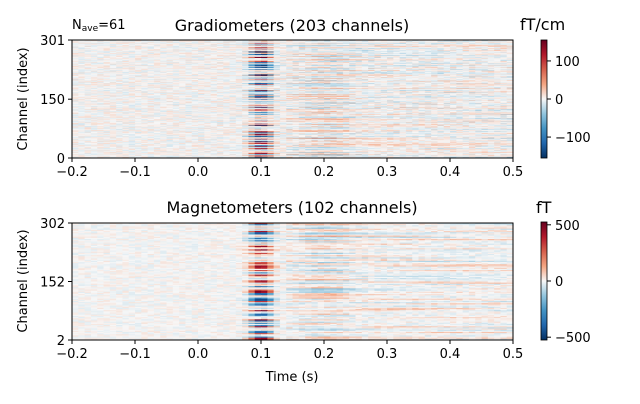  What do you see at coordinates (111, 25) in the screenshot?
I see `nave-suffix: =61` at bounding box center [111, 25].